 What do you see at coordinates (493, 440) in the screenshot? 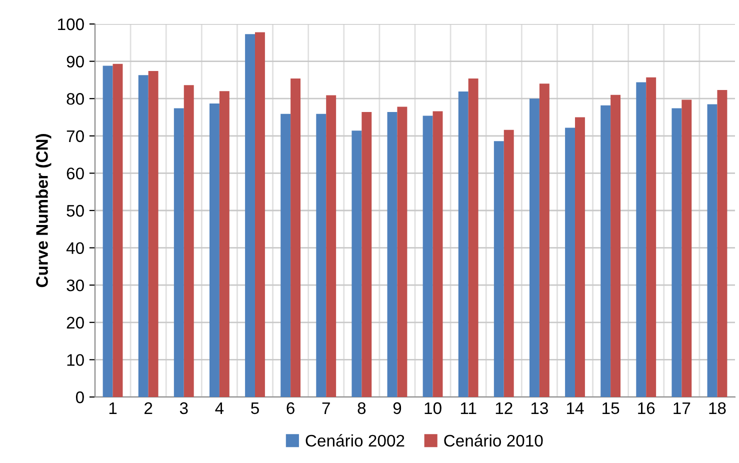
I see `legend-label: Cenário 2010` at bounding box center [493, 440].